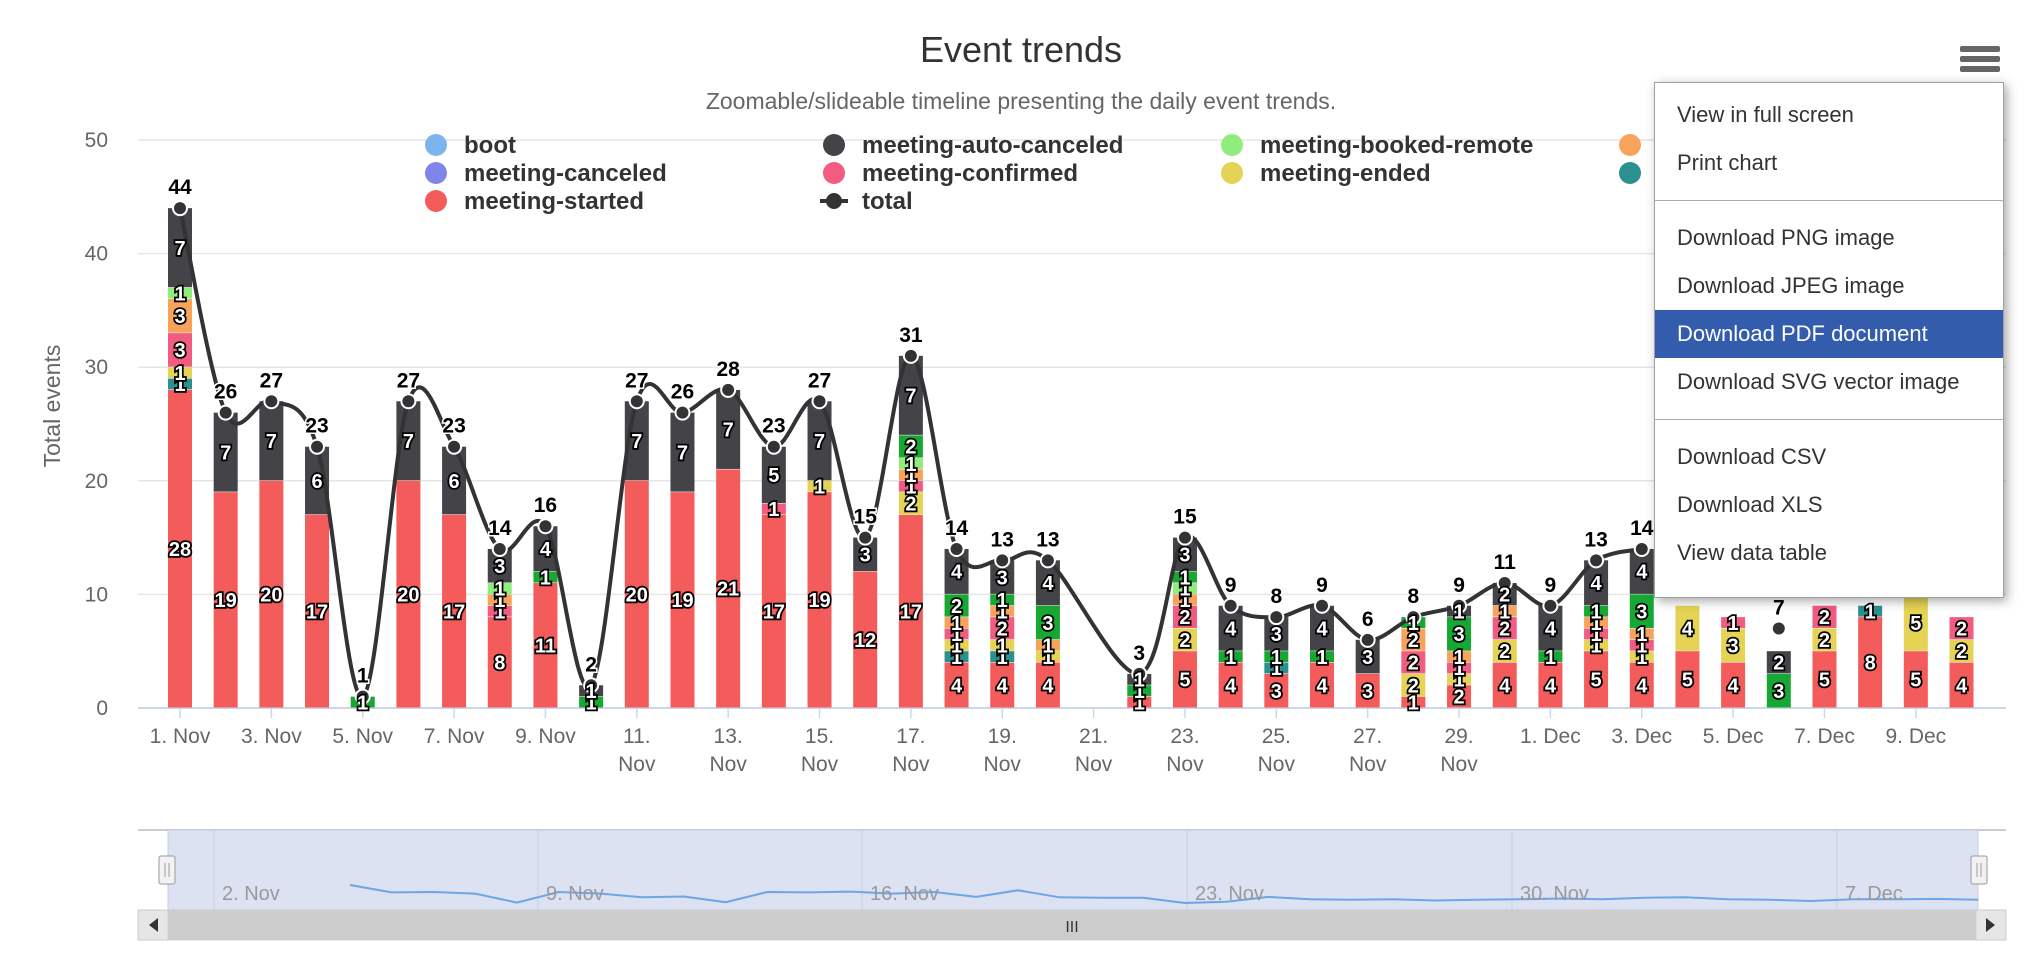 Image resolution: width=2042 pixels, height=962 pixels. Describe the element at coordinates (1818, 381) in the screenshot. I see `menu-item-download-svg-vector-image: Download SVG vector image` at that location.